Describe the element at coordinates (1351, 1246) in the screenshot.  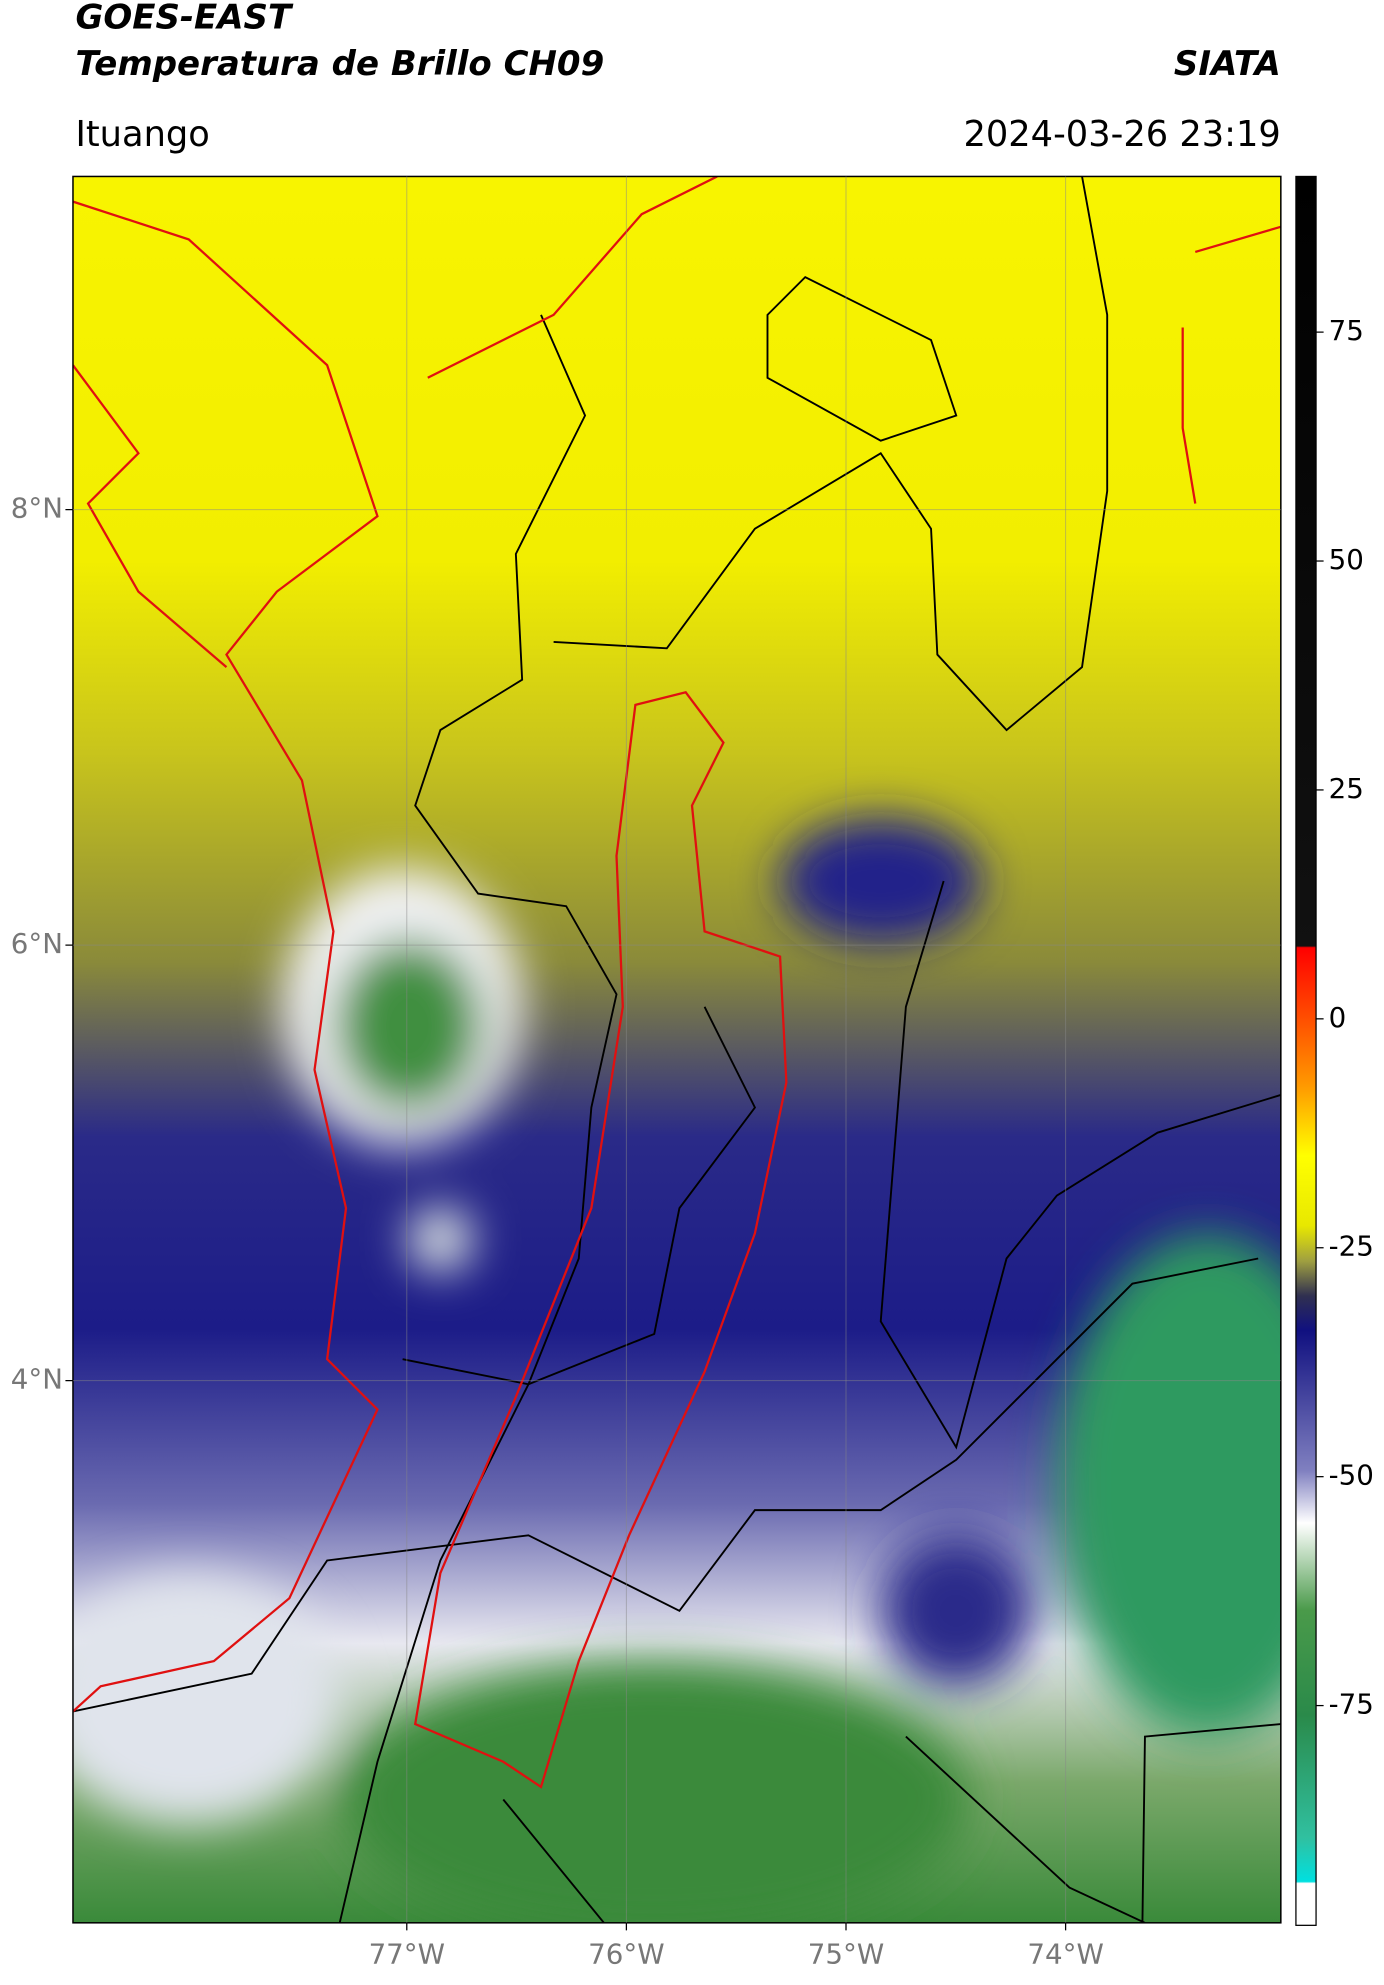
I see `colorbar-tick-label: -25` at that location.